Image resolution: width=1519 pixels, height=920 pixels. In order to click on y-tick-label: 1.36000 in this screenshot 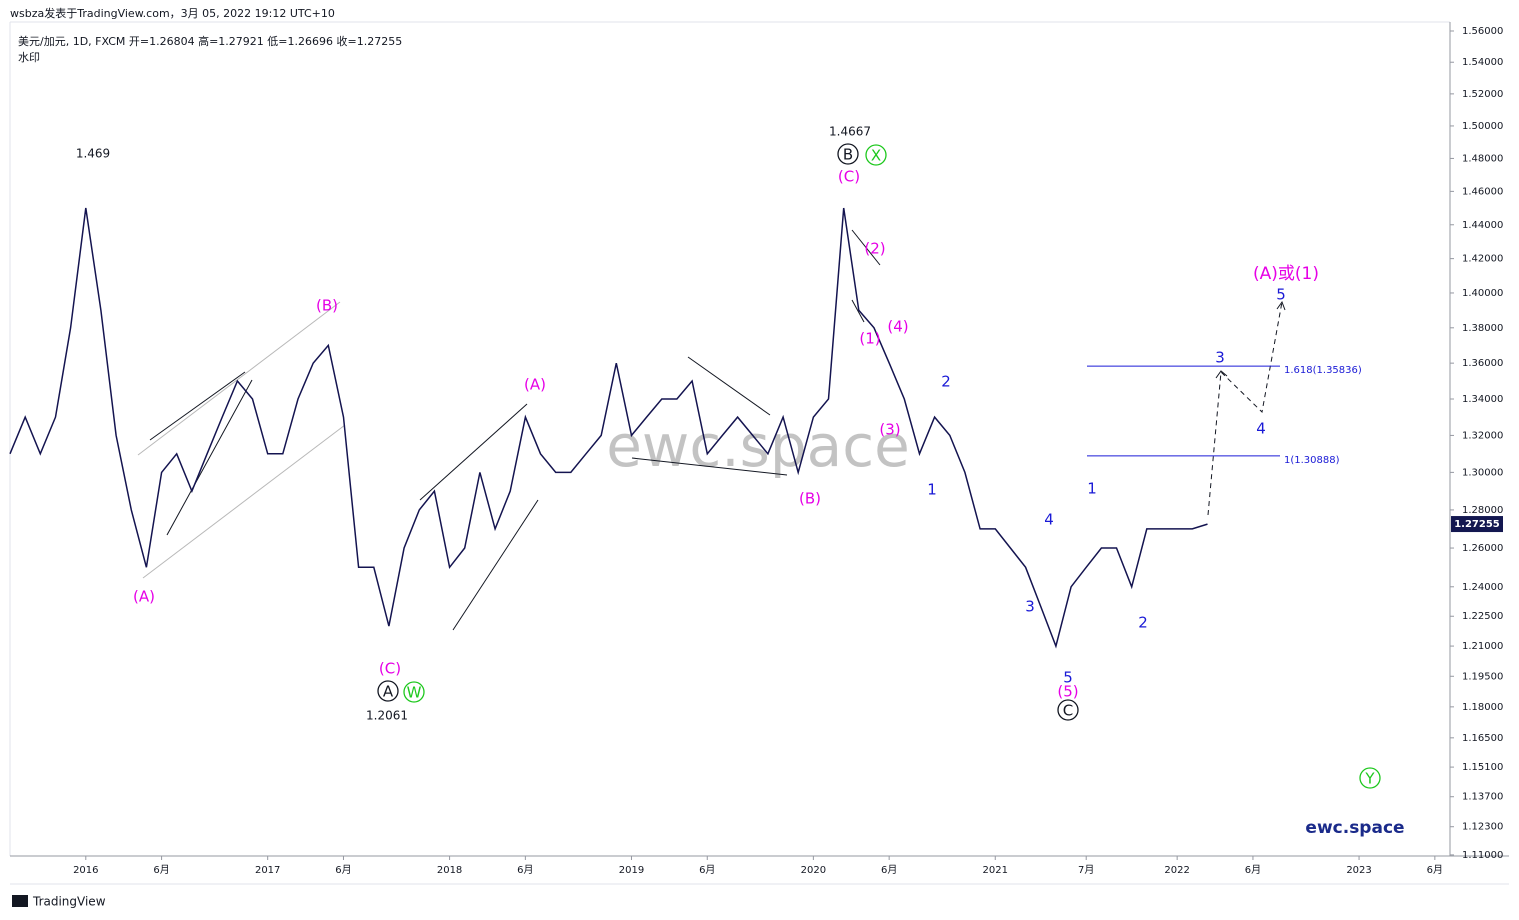, I will do `click(1482, 363)`.